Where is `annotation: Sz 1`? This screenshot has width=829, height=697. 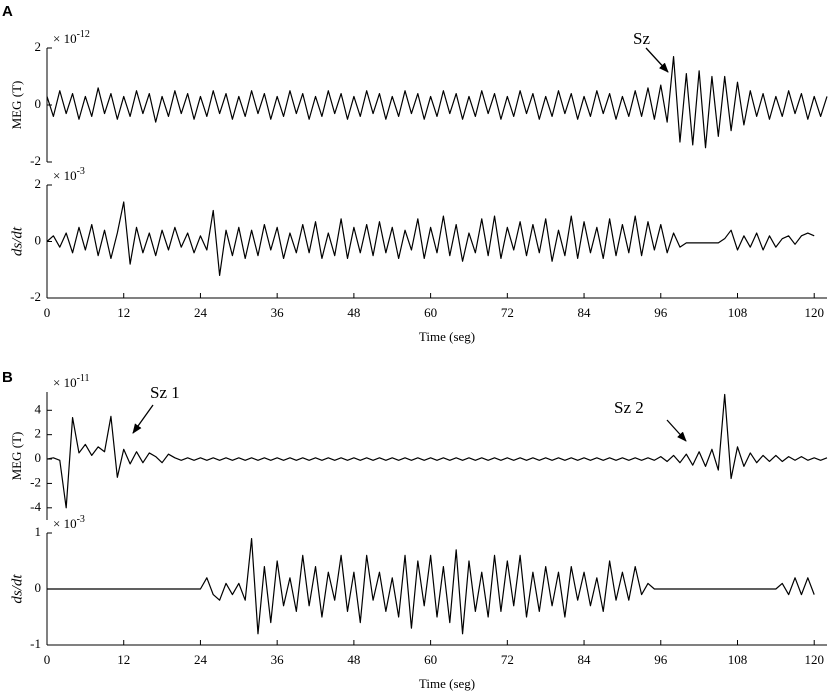 annotation: Sz 1 is located at coordinates (165, 392).